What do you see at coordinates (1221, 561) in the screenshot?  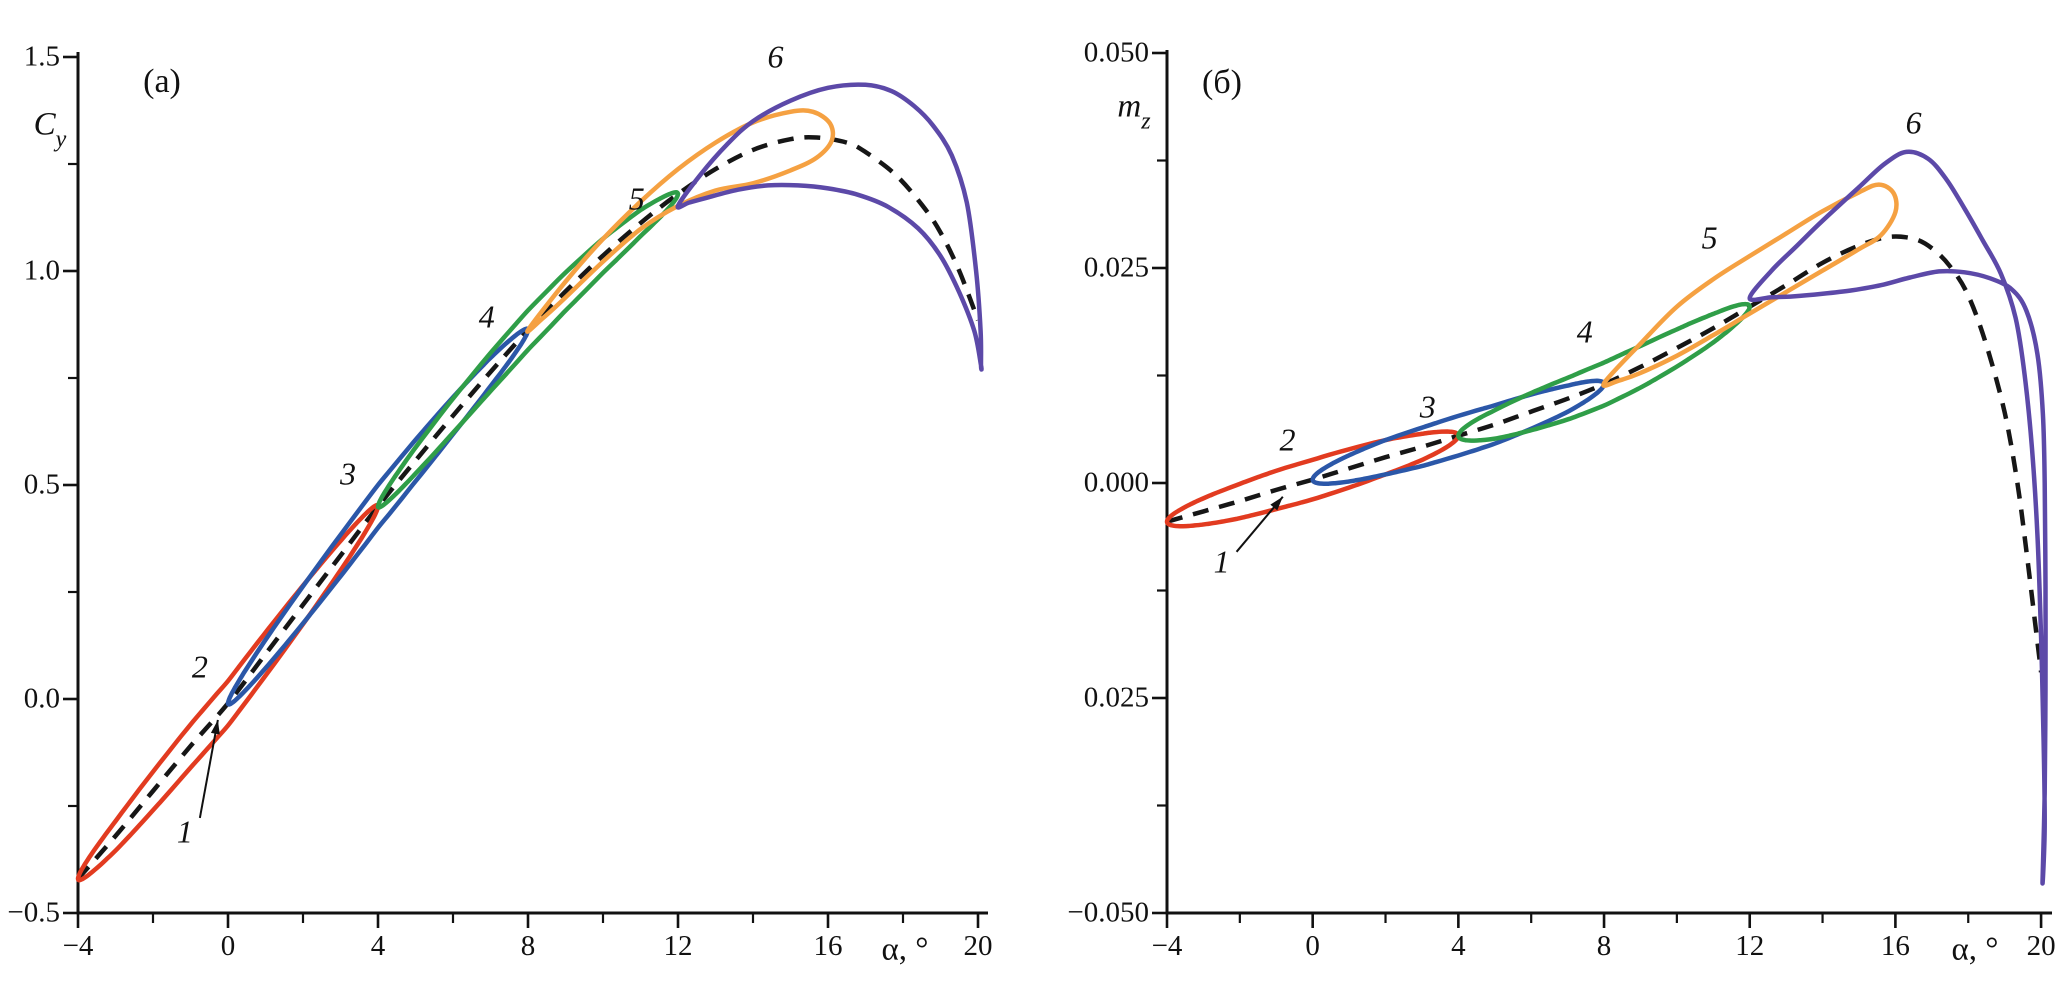 I see `b-curve-label-1: 1` at bounding box center [1221, 561].